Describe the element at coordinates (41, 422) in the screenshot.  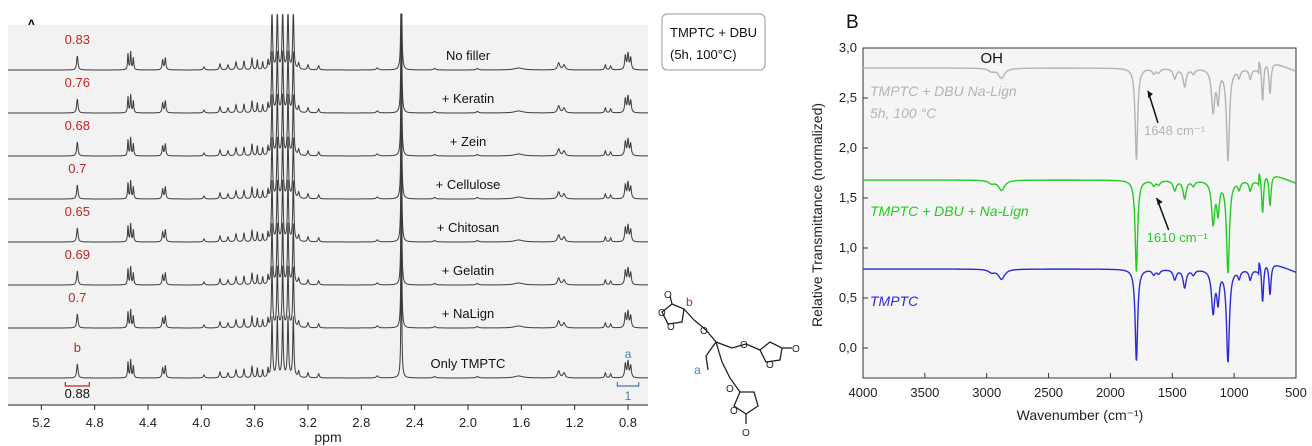
I see `x-tick-label: 5.2` at that location.